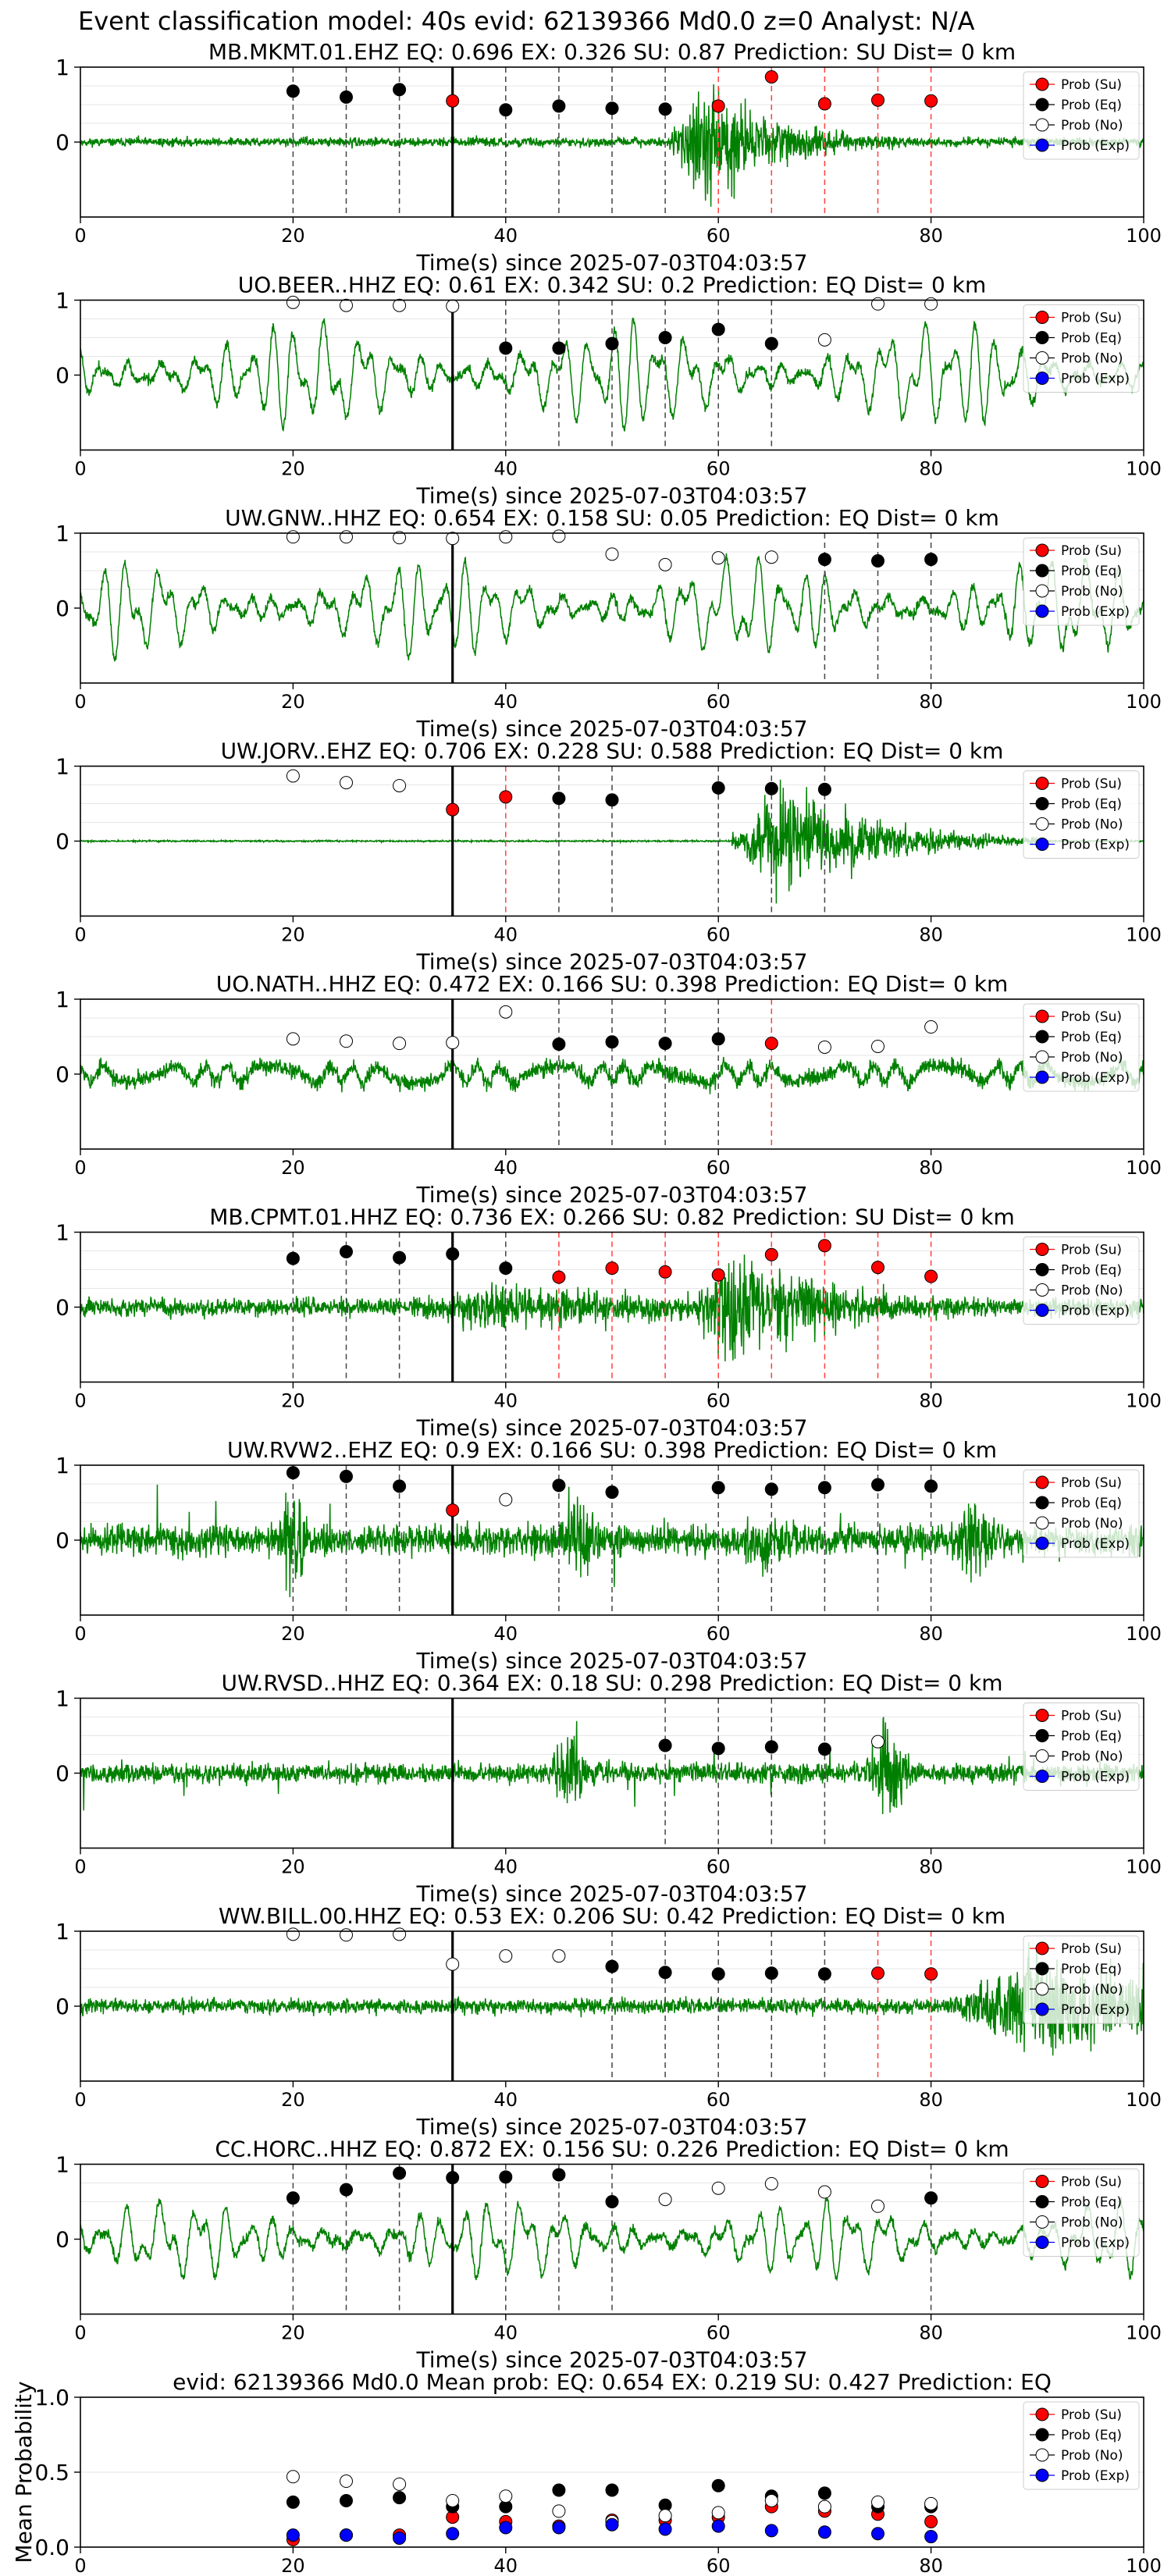 This screenshot has width=1171, height=2576. Describe the element at coordinates (931, 1168) in the screenshot. I see `x-tick-label: 80` at that location.